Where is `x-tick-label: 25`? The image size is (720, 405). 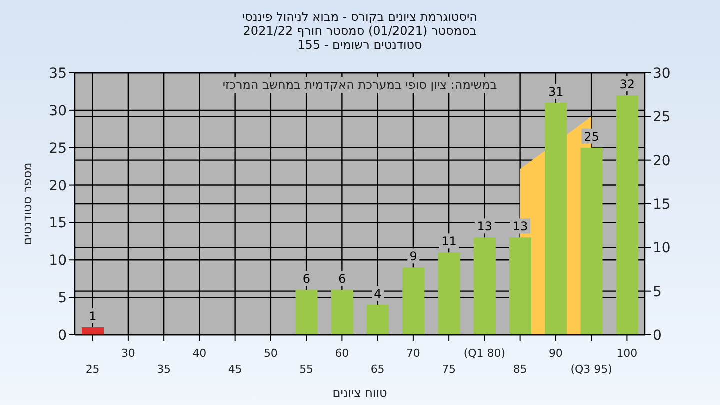 x-tick-label: 25 is located at coordinates (93, 369).